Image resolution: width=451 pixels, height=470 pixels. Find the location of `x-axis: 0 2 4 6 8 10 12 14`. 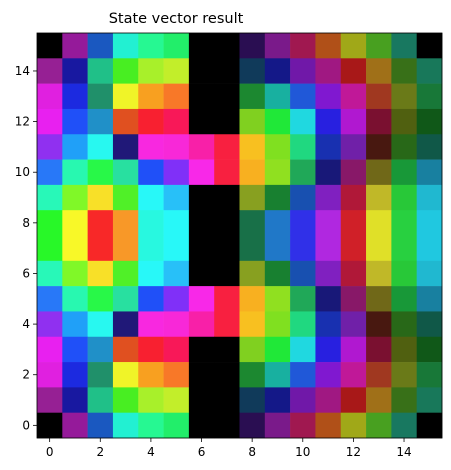

x-axis: 0 2 4 6 8 10 12 14 is located at coordinates (229, 448).